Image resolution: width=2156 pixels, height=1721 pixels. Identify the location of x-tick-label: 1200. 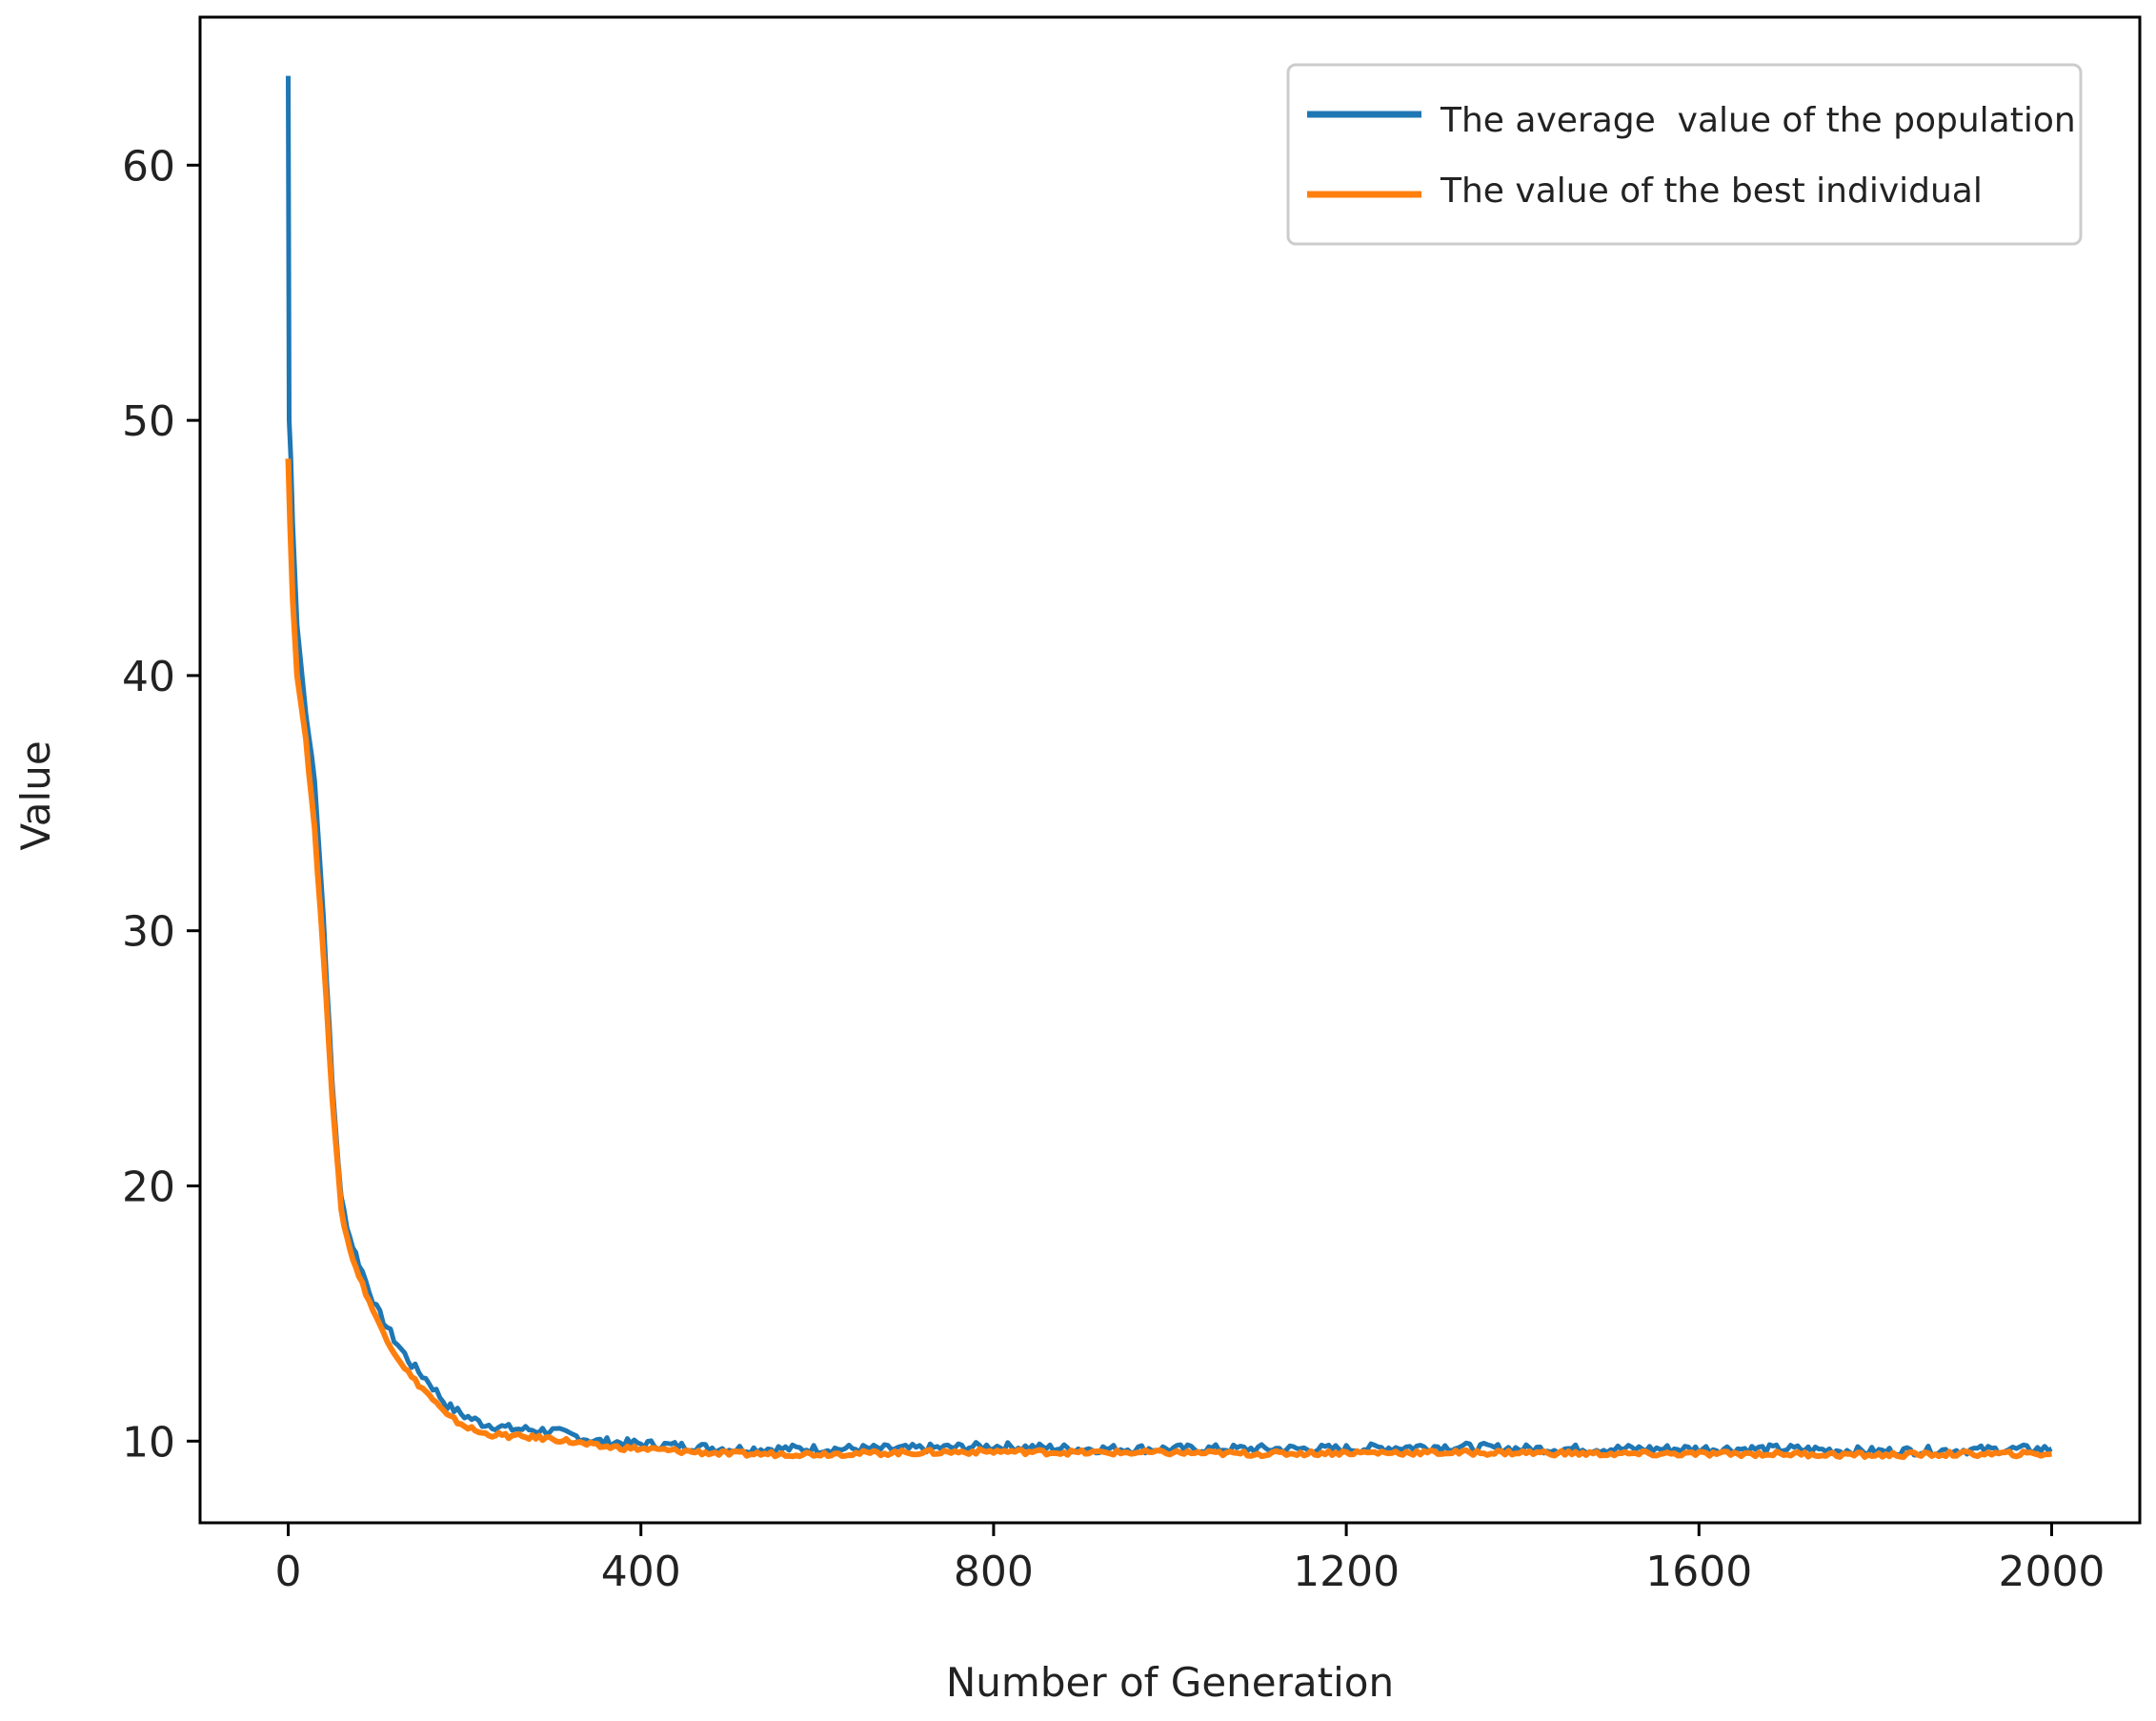
(1347, 1572).